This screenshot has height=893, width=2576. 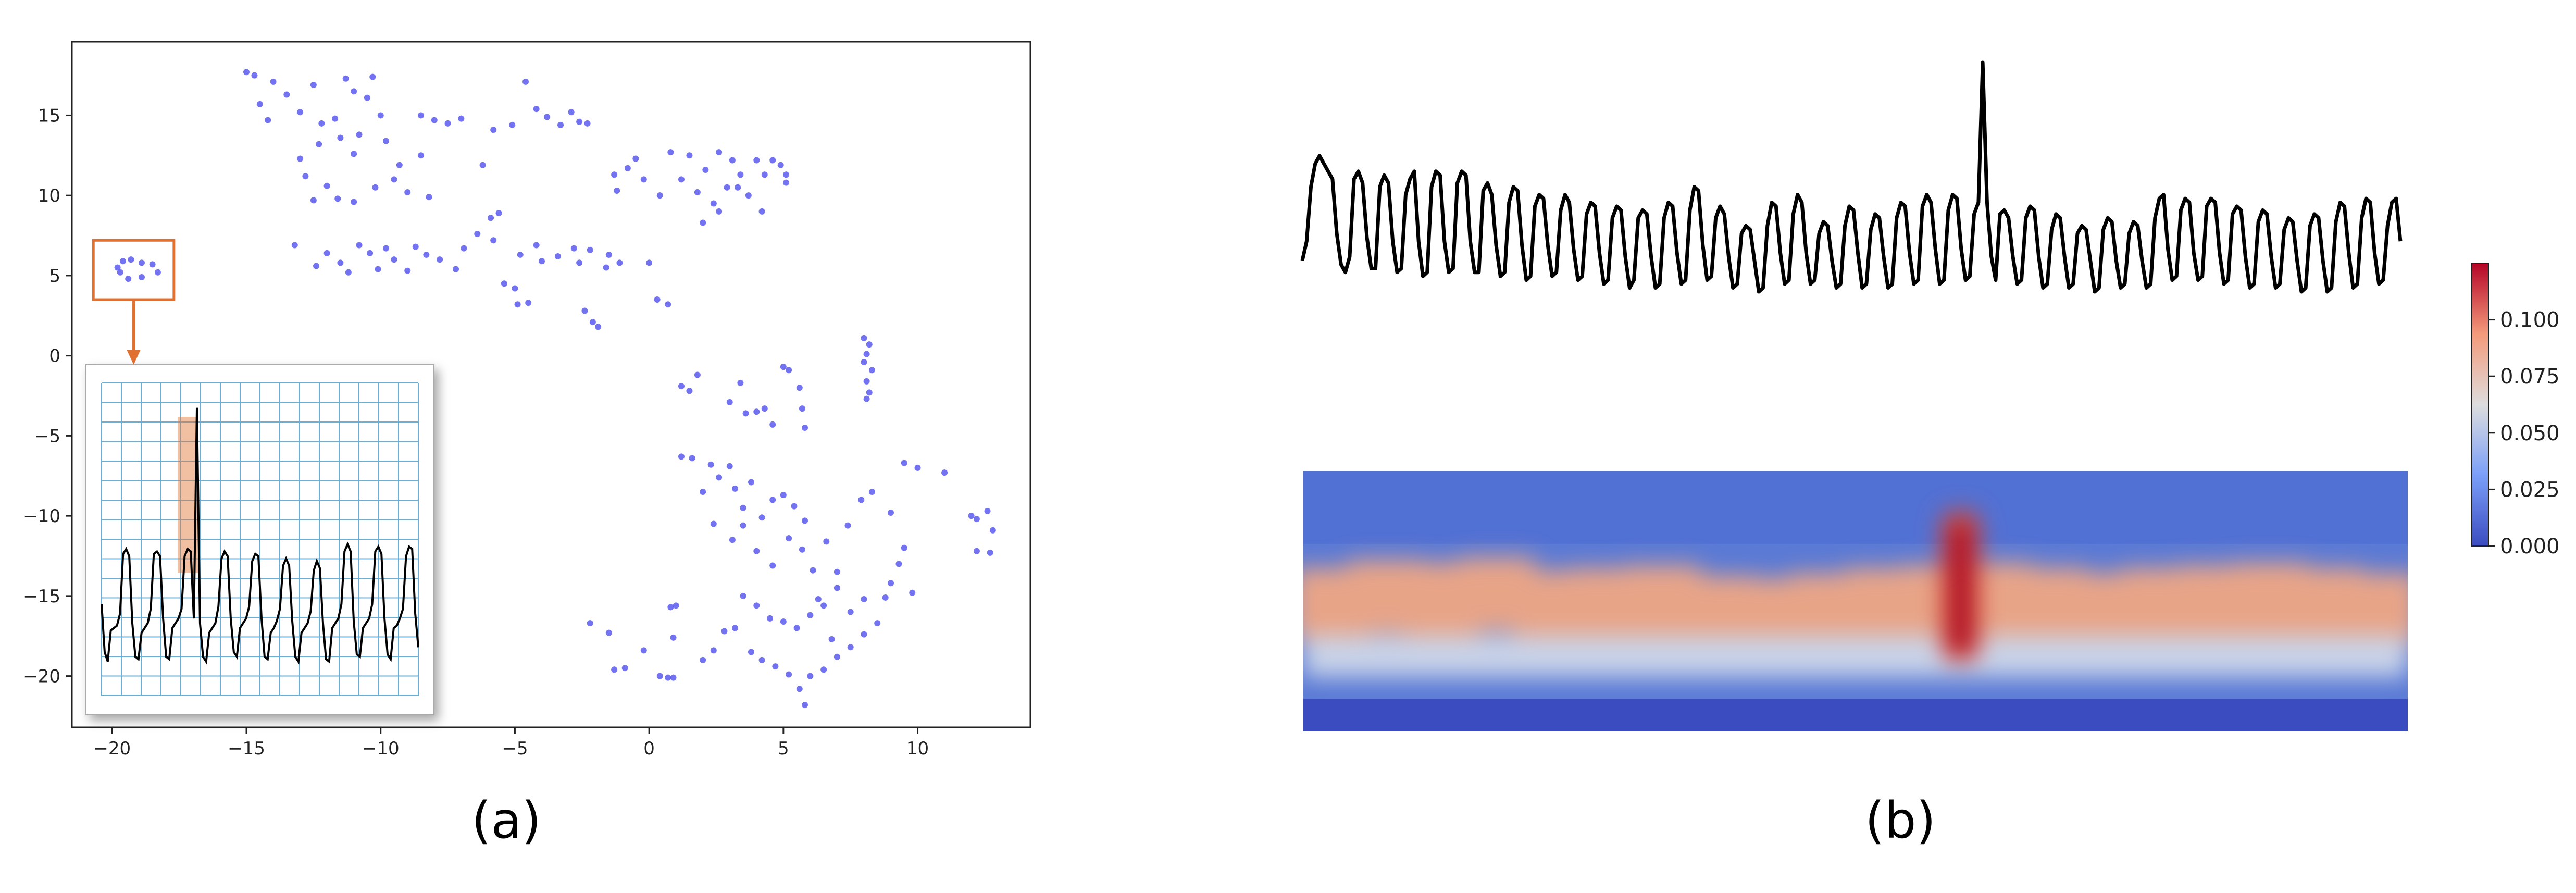 I want to click on y-tick-label: 15, so click(x=49, y=116).